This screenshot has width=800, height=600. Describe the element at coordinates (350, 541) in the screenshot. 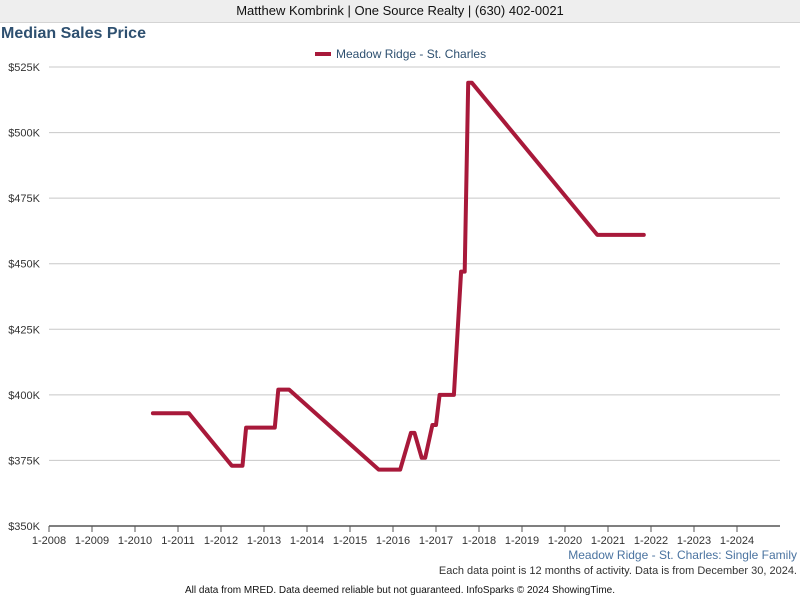

I see `x-tick-label: 1-2015` at that location.